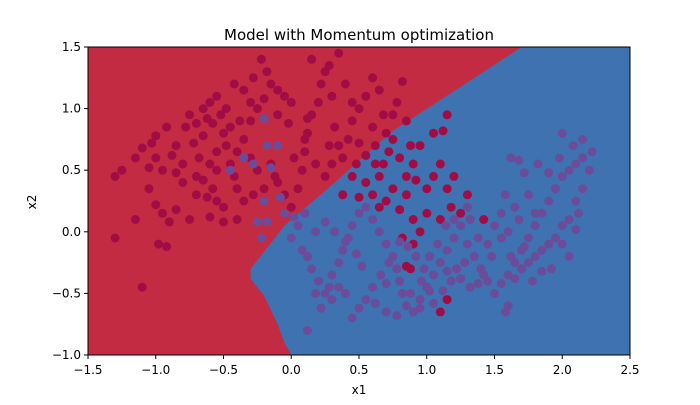 The image size is (700, 405). What do you see at coordinates (71, 47) in the screenshot?
I see `y-tick-label: 1.5` at bounding box center [71, 47].